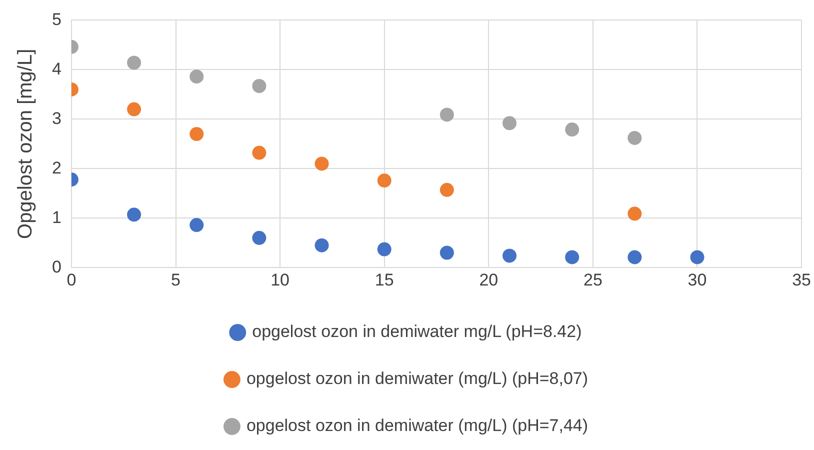  What do you see at coordinates (417, 426) in the screenshot?
I see `legend-label: opgelost ozon in demiwater (mg/L) (pH=7,44)` at bounding box center [417, 426].